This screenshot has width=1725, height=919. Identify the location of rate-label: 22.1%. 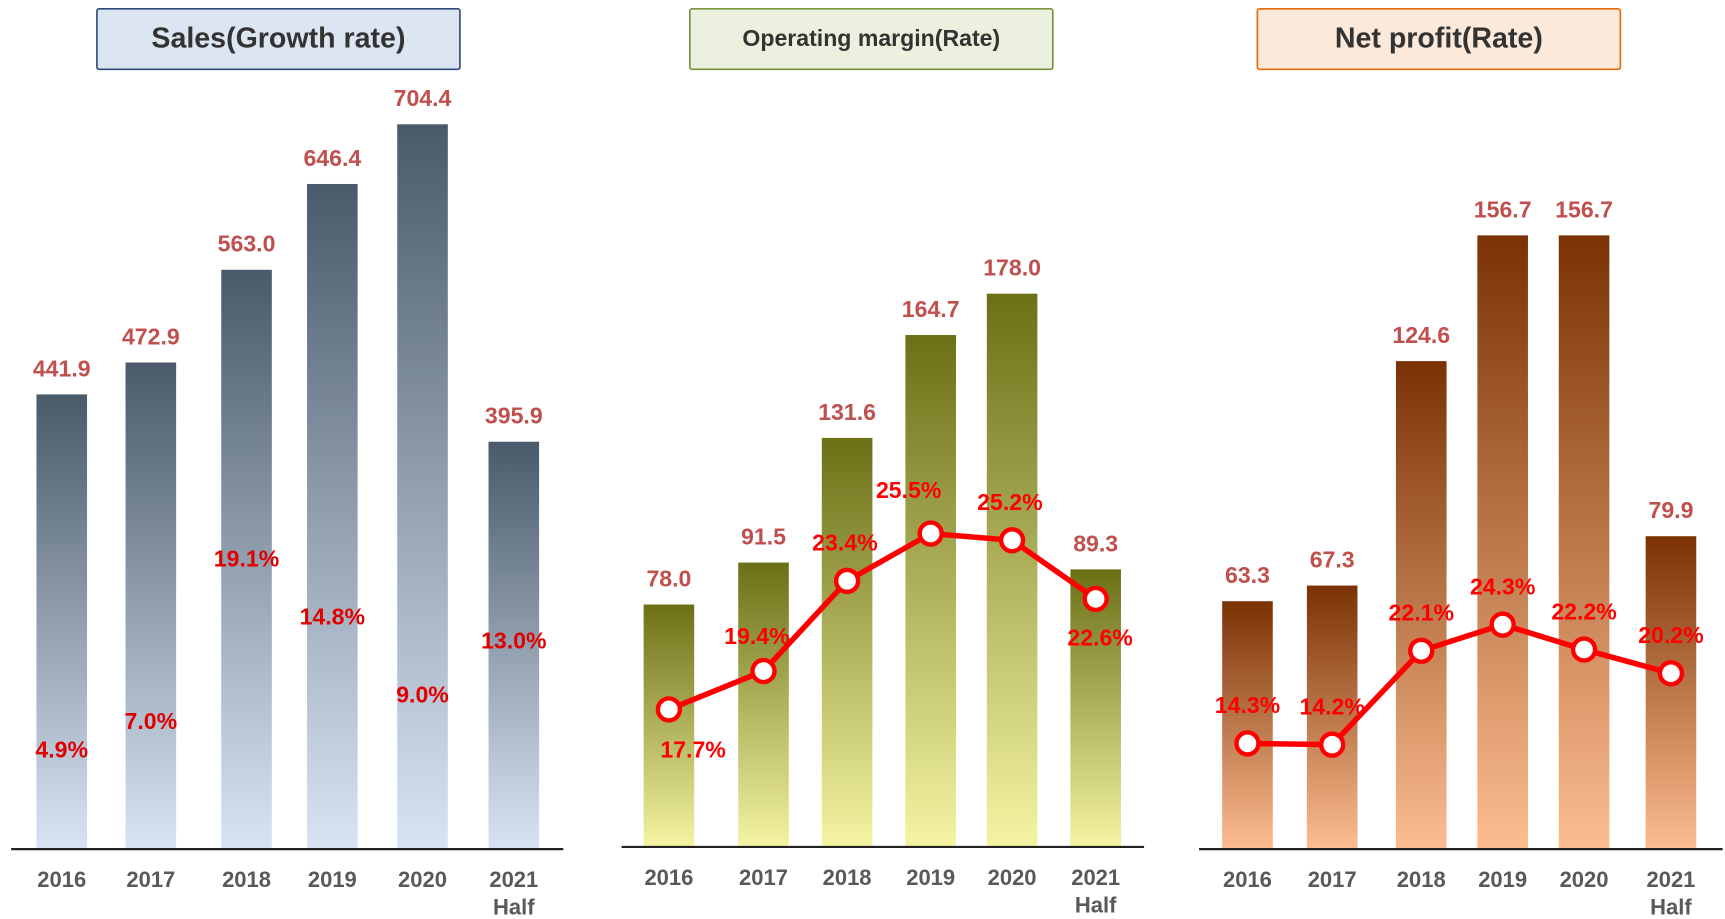
(1421, 613).